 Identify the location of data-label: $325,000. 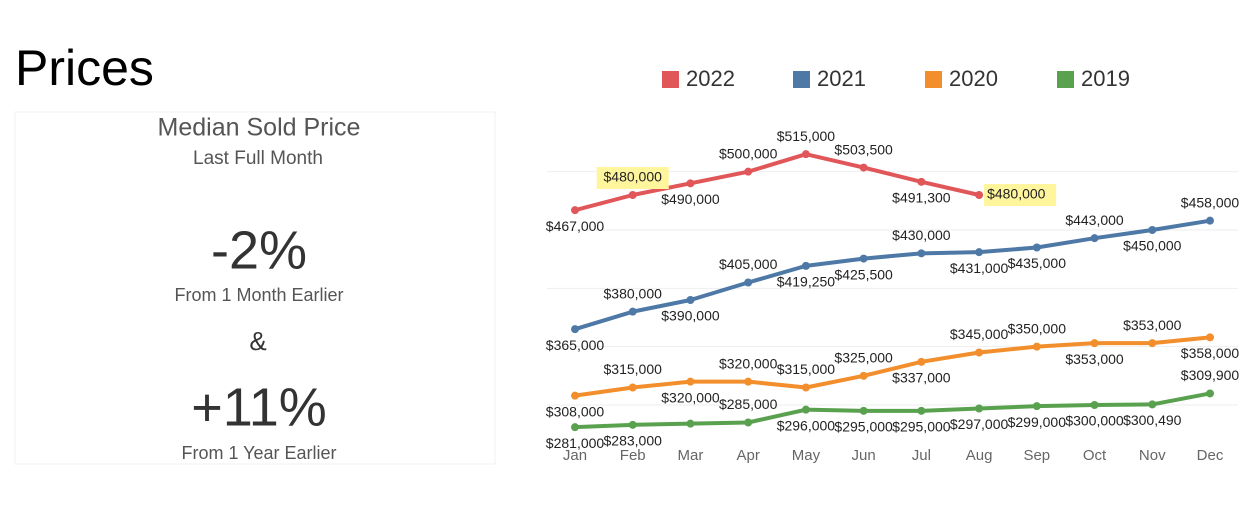
(863, 358).